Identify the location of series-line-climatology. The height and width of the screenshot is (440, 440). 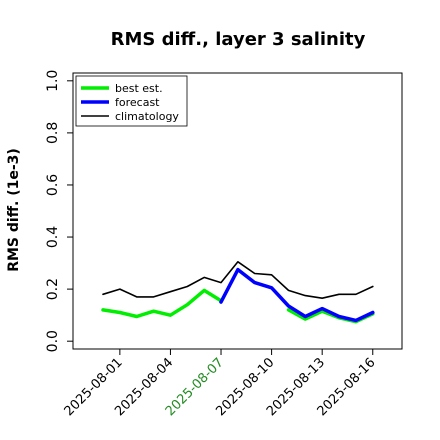
(238, 280).